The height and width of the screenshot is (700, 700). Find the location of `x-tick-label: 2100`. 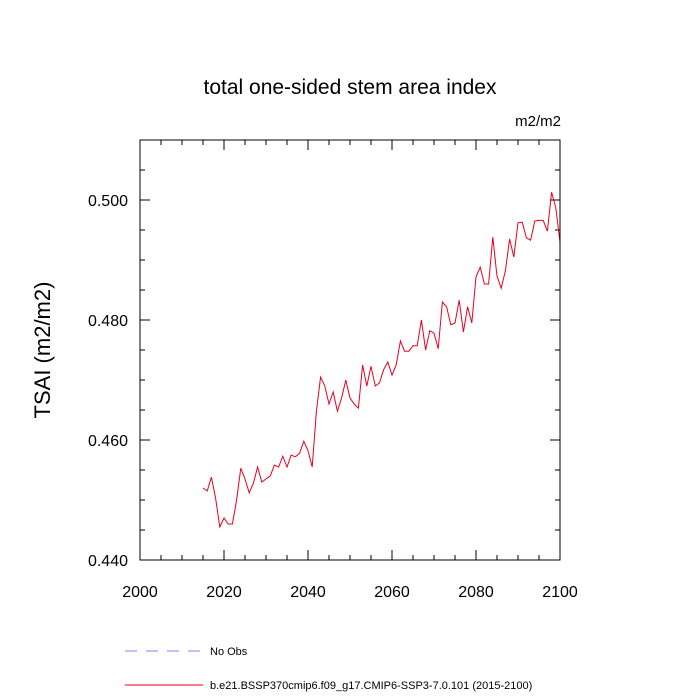

x-tick-label: 2100 is located at coordinates (560, 592).